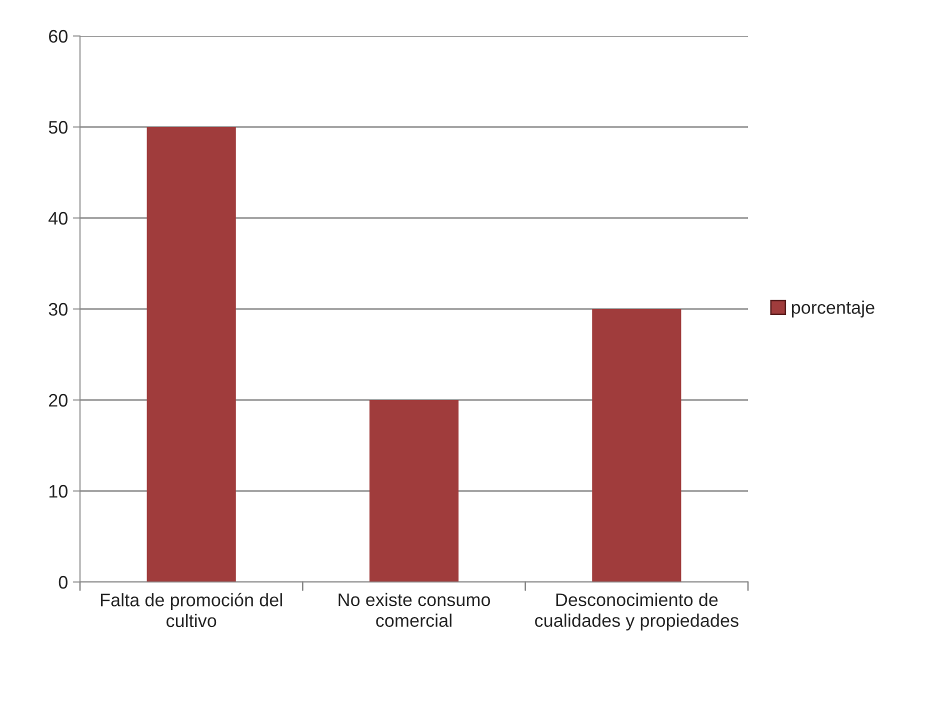  What do you see at coordinates (414, 609) in the screenshot?
I see `x-tick-label: No existe consumo comercial` at bounding box center [414, 609].